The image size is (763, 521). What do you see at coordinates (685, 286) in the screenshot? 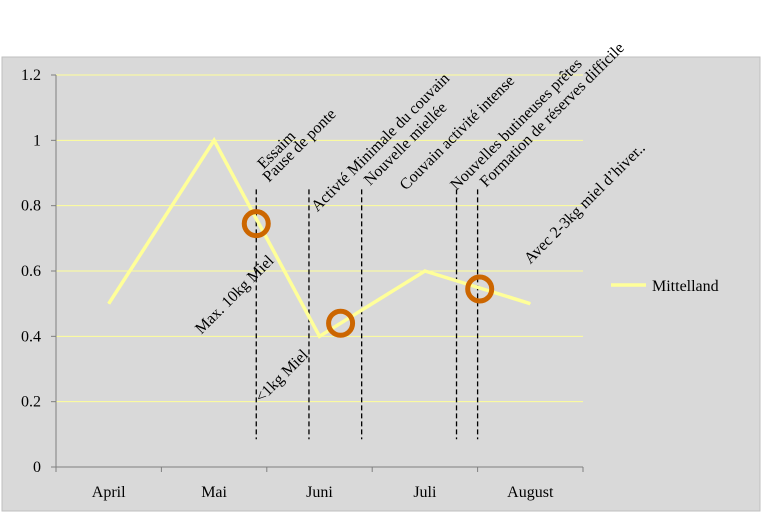
I see `legend-label: Mittelland` at bounding box center [685, 286].